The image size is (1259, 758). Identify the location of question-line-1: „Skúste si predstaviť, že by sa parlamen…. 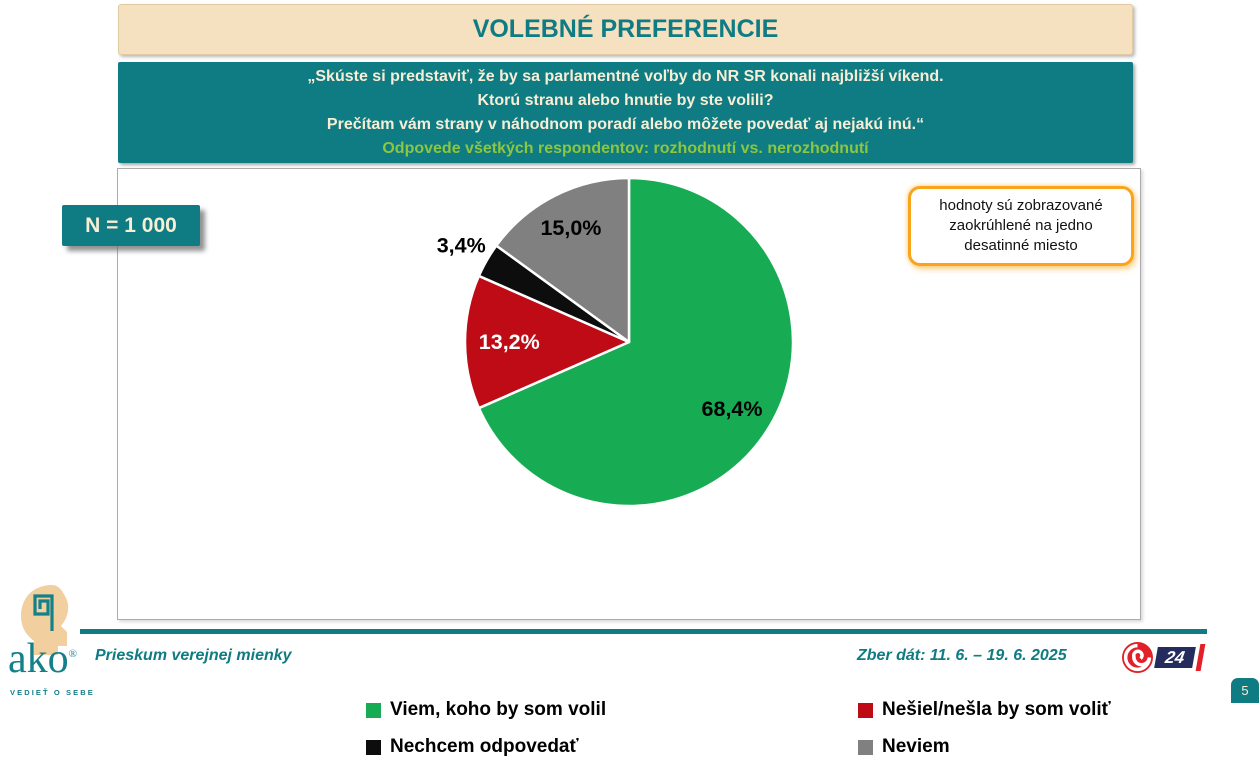
(625, 76).